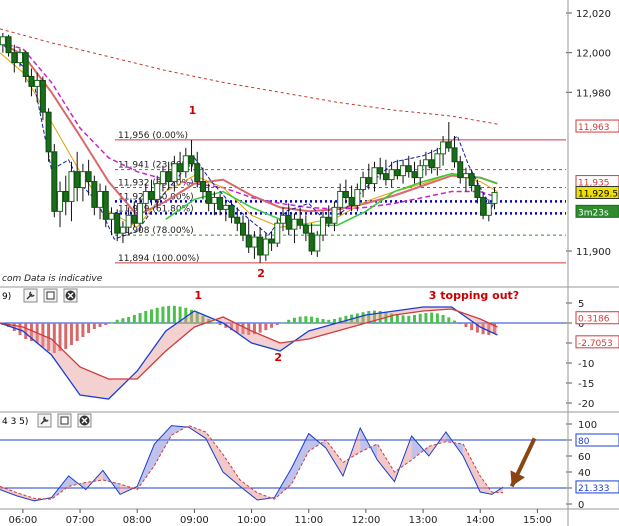 This screenshot has width=619, height=526. Describe the element at coordinates (517, 478) in the screenshot. I see `arrow-head` at that location.